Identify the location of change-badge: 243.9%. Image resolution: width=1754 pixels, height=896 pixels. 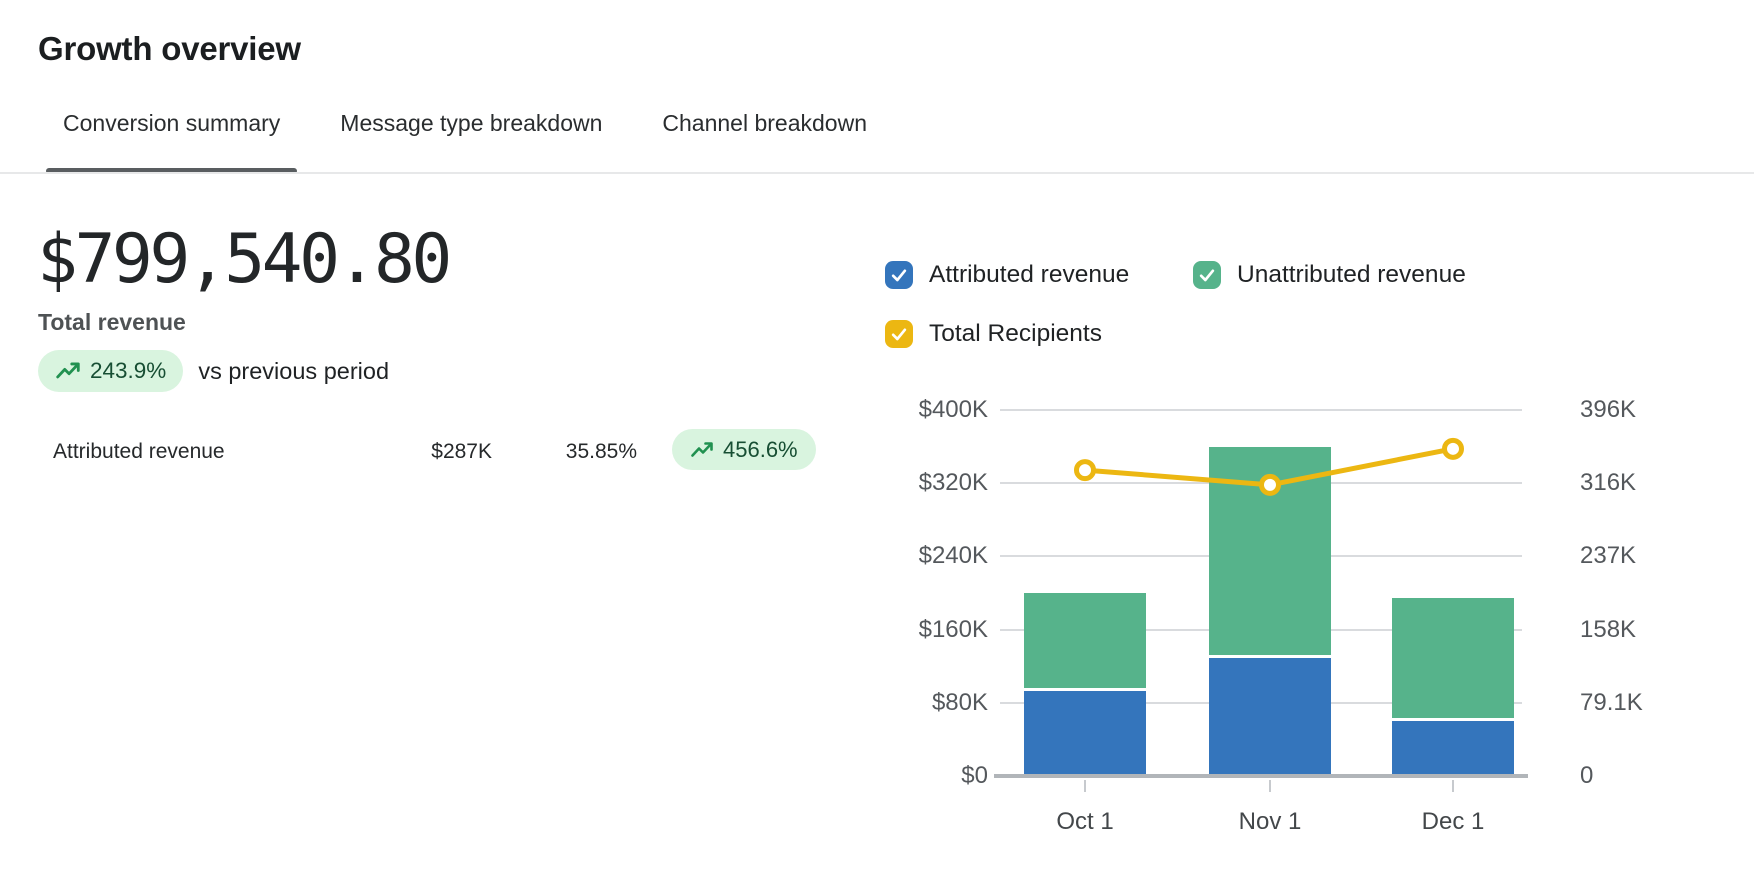
(111, 371).